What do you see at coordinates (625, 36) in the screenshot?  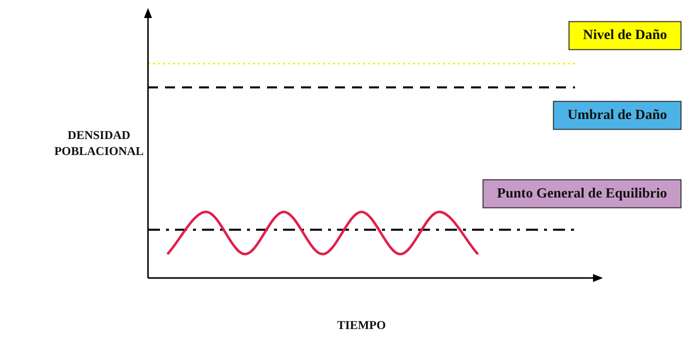 I see `ref-line-label: Nivel de Daño` at bounding box center [625, 36].